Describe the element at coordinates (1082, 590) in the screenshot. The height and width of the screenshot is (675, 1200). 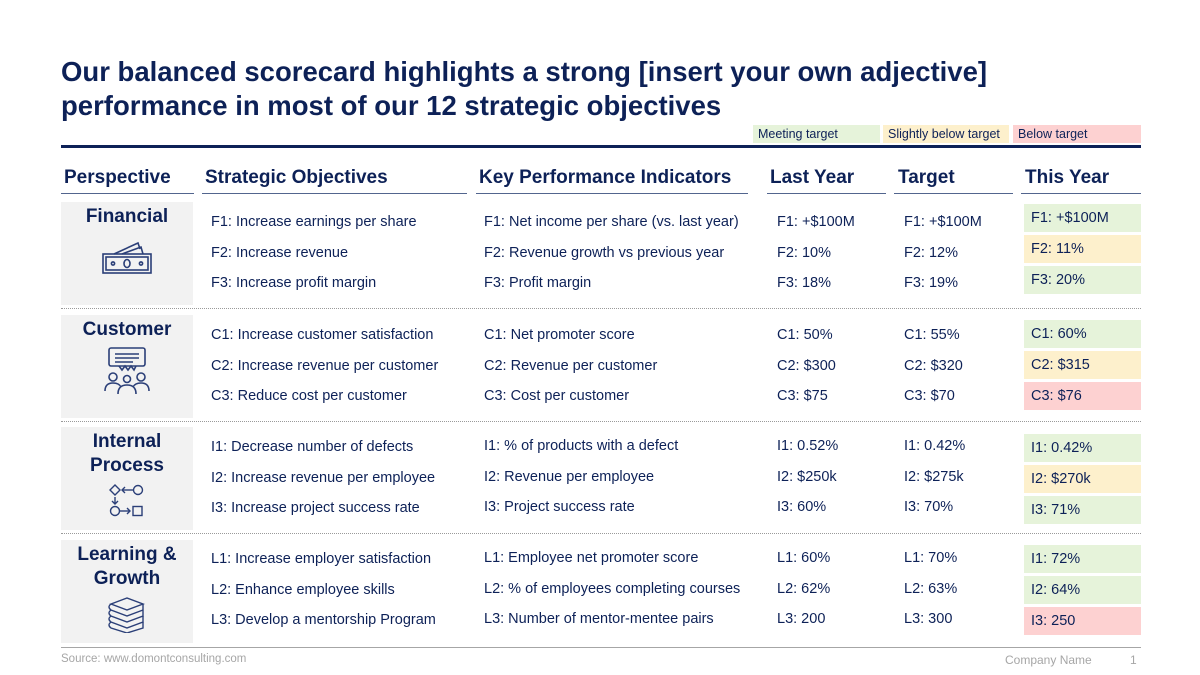
I see `this-year-l2: I2: 64%` at that location.